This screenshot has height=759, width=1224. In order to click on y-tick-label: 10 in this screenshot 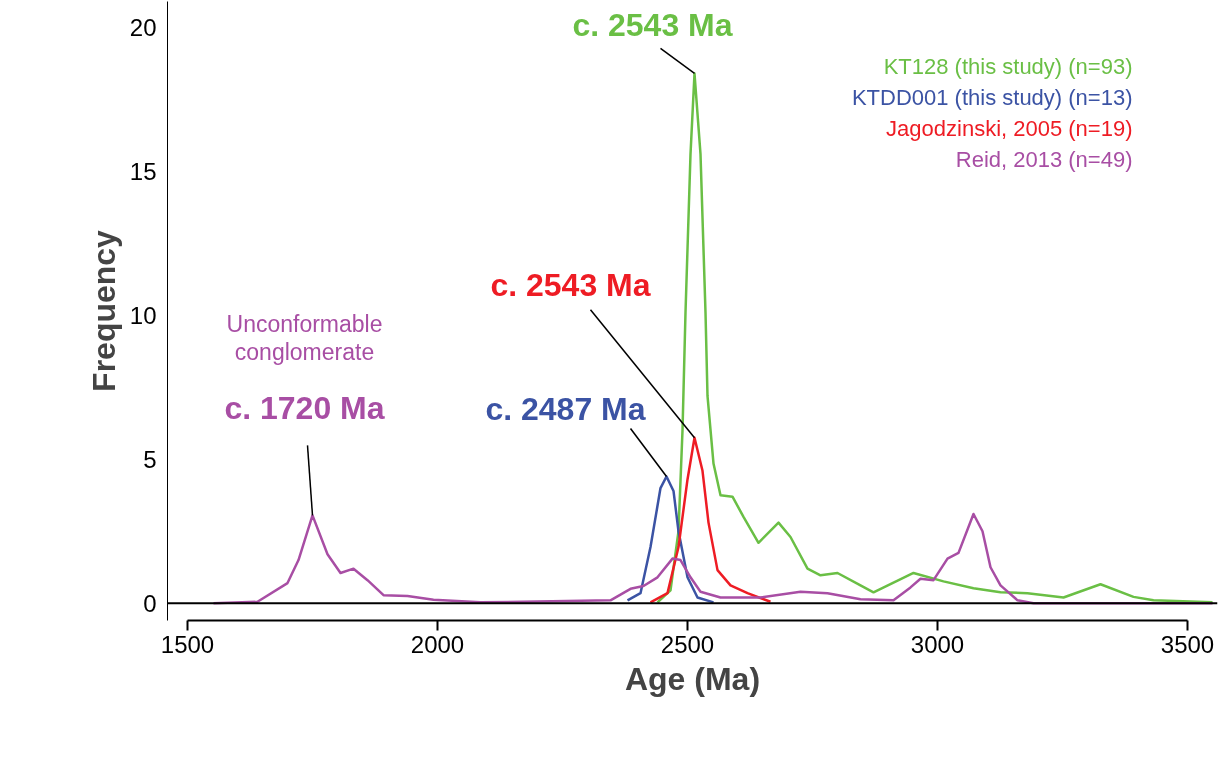, I will do `click(143, 315)`.